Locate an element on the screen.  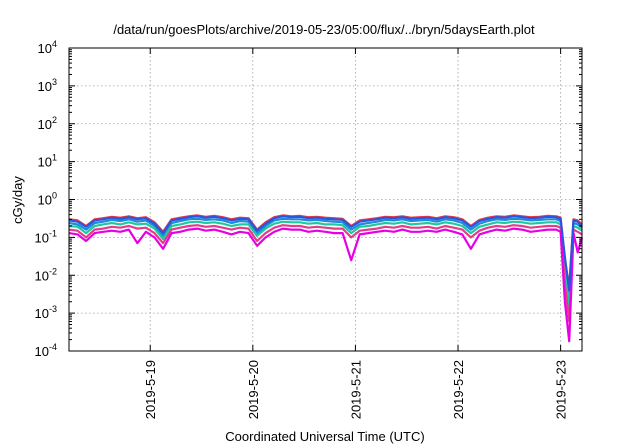
y-axis-label: cGy/day is located at coordinates (17, 200).